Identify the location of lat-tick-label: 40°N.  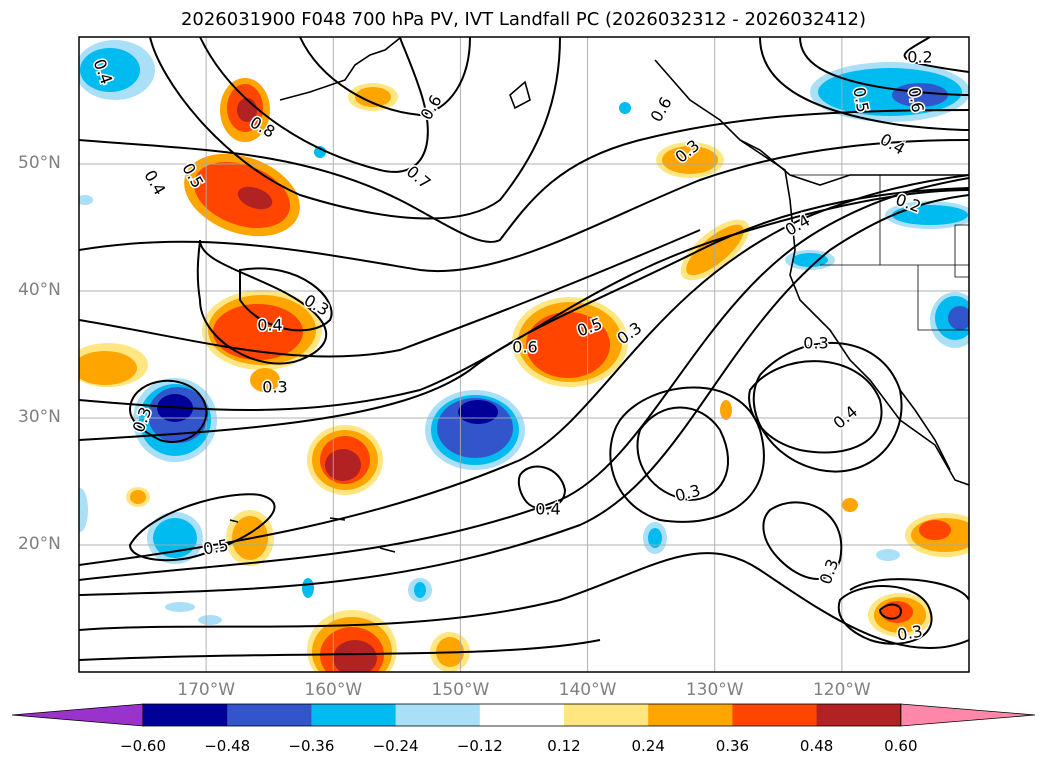
(39, 290).